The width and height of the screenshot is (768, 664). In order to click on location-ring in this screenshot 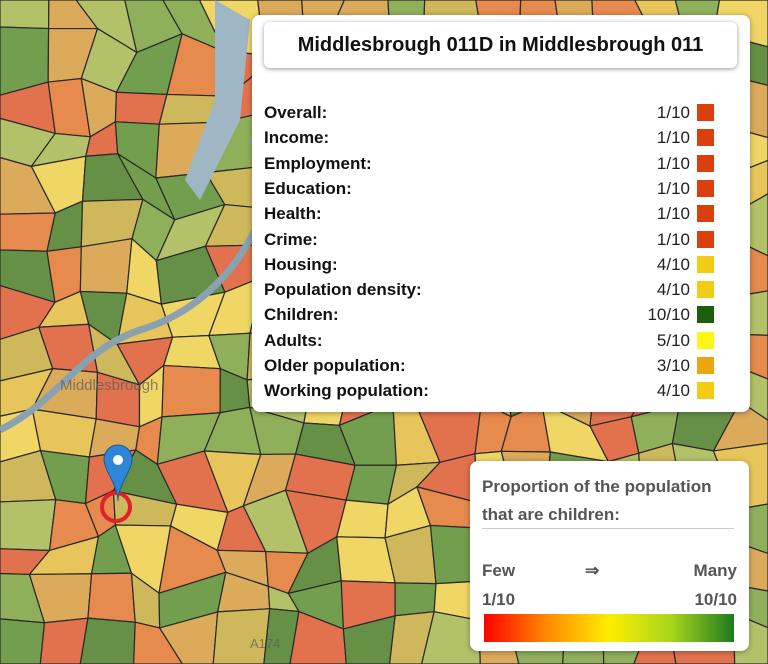, I will do `click(116, 507)`.